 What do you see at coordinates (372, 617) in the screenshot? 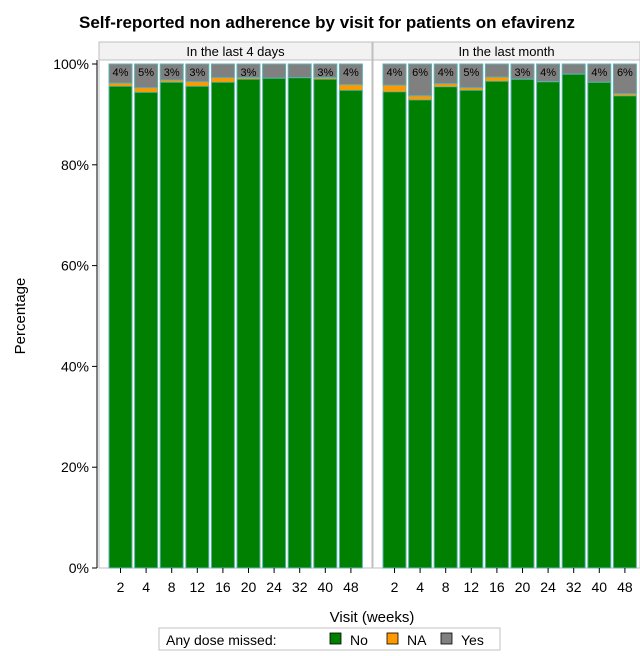
I see `x-axis-label: Visit (weeks)` at bounding box center [372, 617].